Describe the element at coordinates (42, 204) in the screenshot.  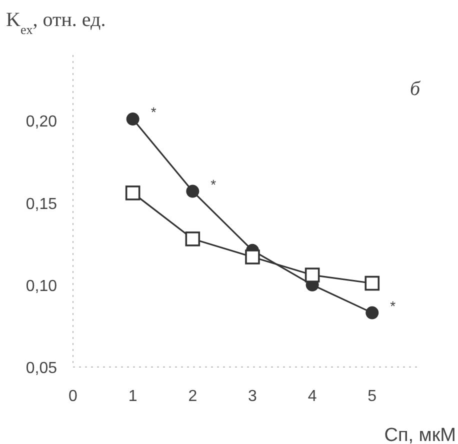
I see `y-tick-label: 0,15` at that location.